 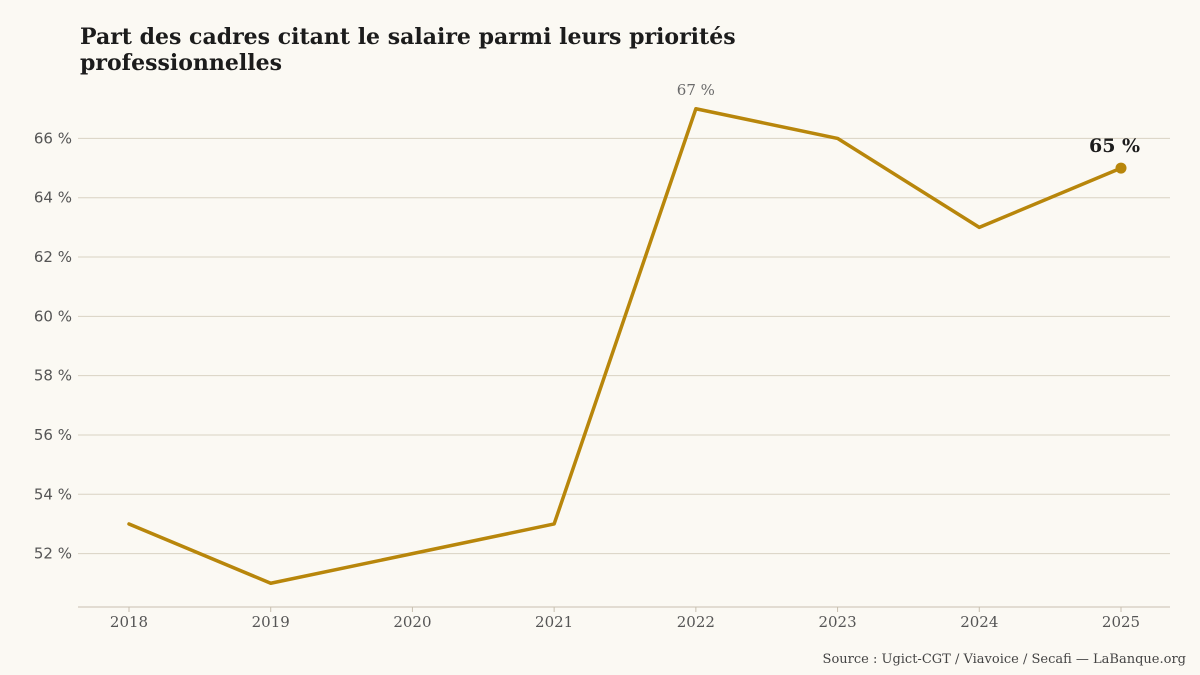 I want to click on y-tick-label: 56 %, so click(x=53, y=435).